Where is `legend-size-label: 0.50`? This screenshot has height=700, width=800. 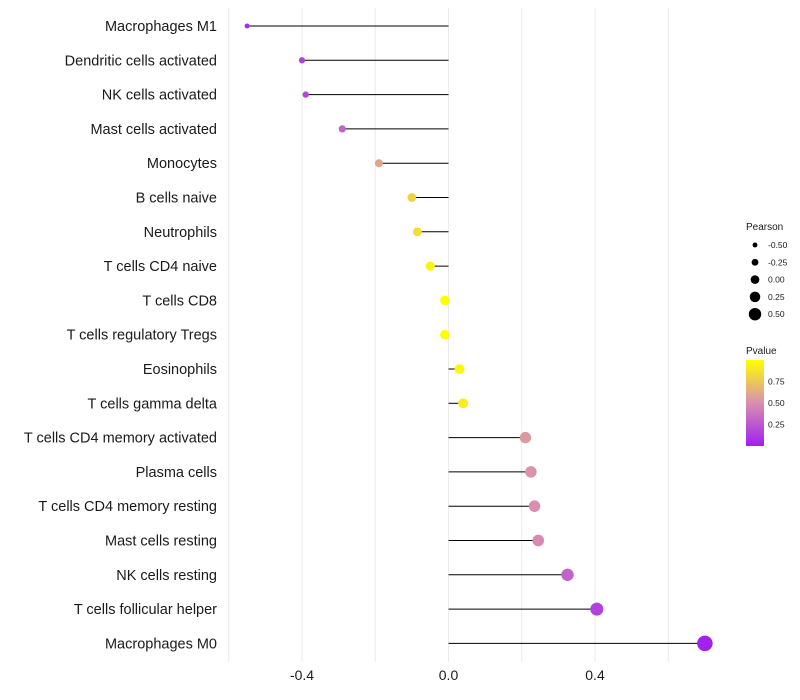 legend-size-label: 0.50 is located at coordinates (776, 314).